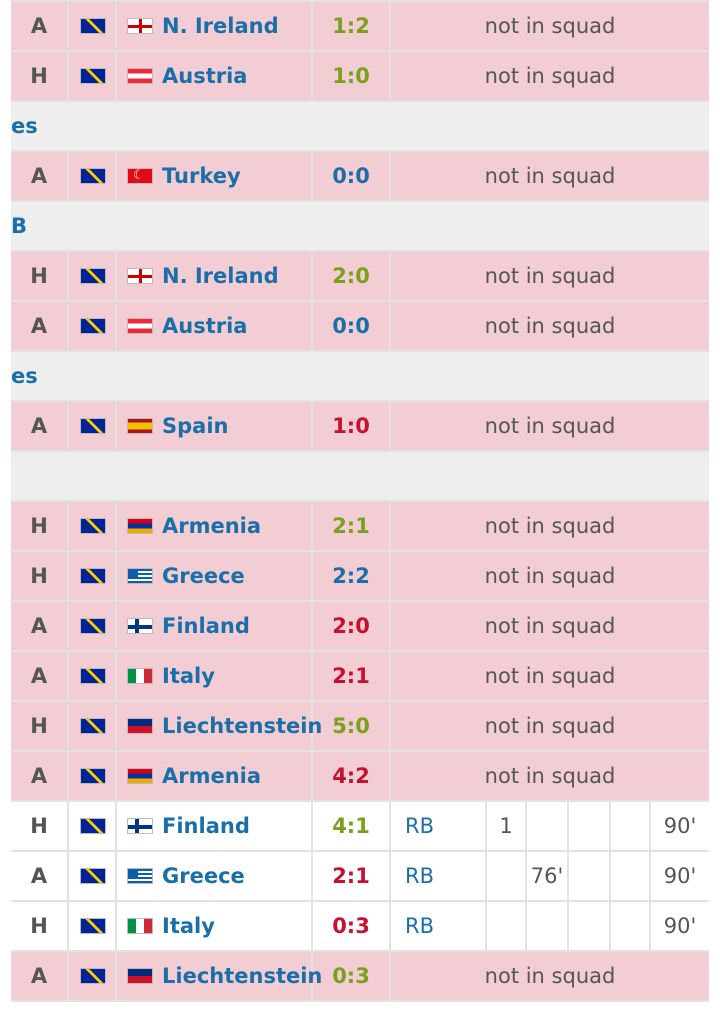  I want to click on minutes-played: 90', so click(680, 926).